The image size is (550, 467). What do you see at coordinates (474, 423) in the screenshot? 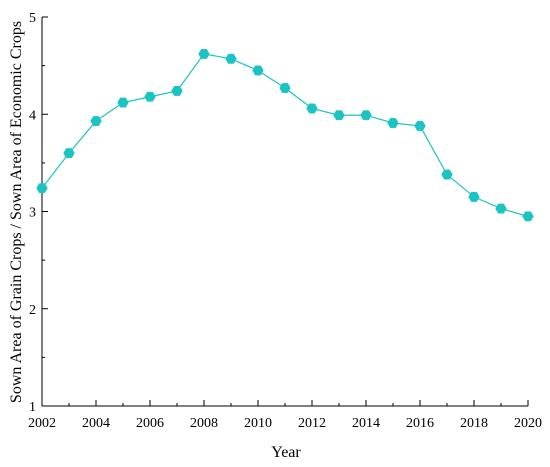
I see `x-tick-label: 2018` at bounding box center [474, 423].